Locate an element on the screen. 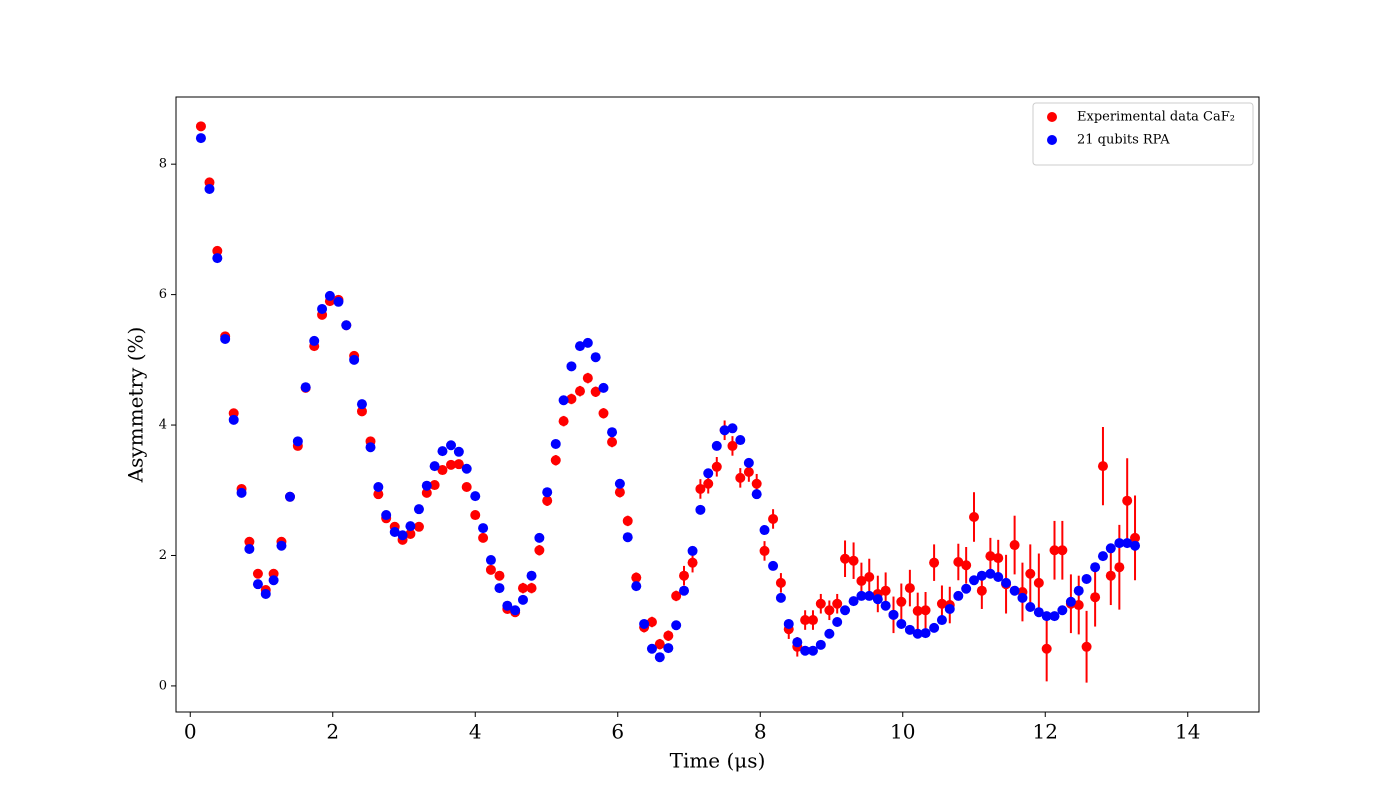 Image resolution: width=1400 pixels, height=800 pixels. y-axis-label: Asymmetry (%) is located at coordinates (136, 405).